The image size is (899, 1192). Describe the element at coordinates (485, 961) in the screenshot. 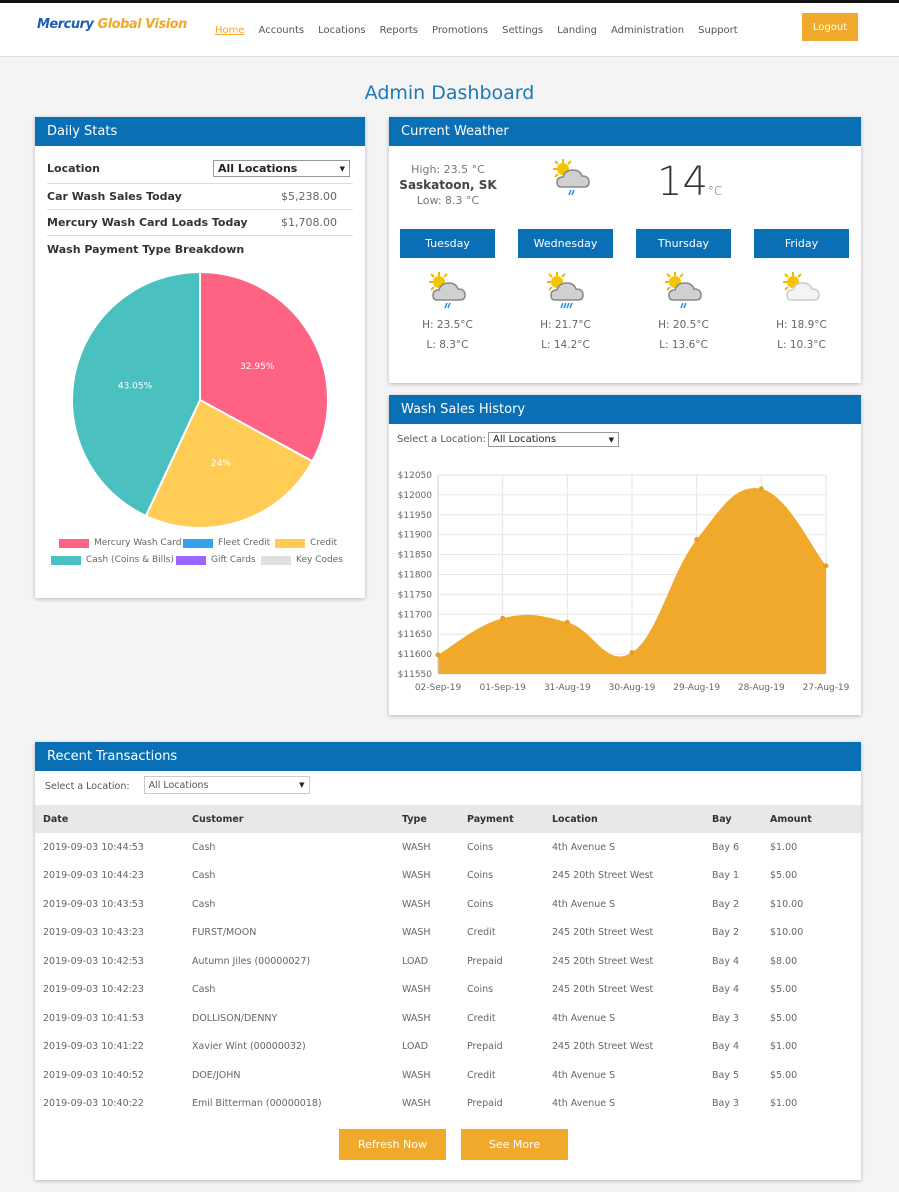

I see `cell-payment: Prepaid` at that location.